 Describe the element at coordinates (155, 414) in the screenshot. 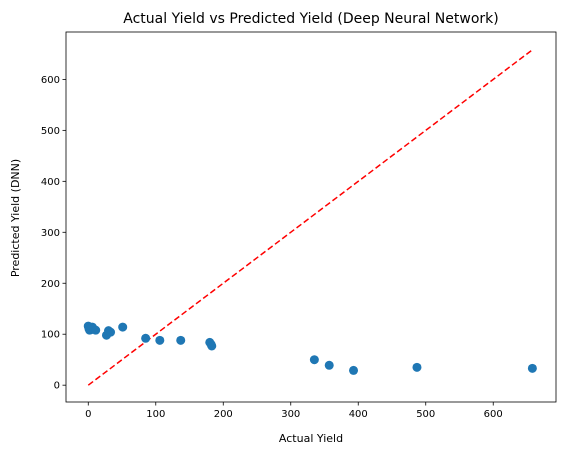

I see `x-tick-label: 100` at that location.